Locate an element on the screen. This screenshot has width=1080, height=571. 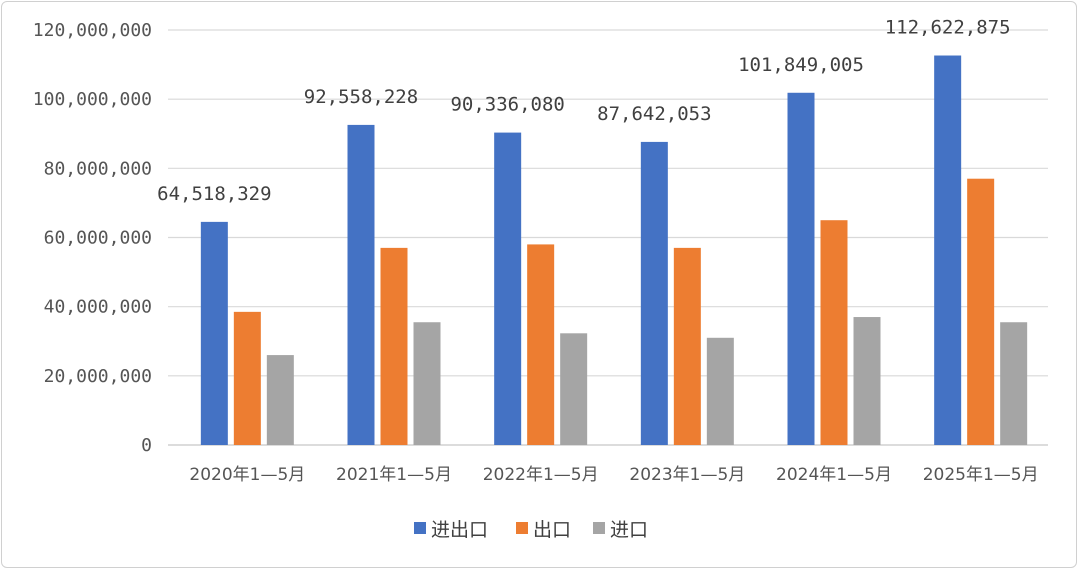
x-category-label: 2020年1—5月 is located at coordinates (247, 475).